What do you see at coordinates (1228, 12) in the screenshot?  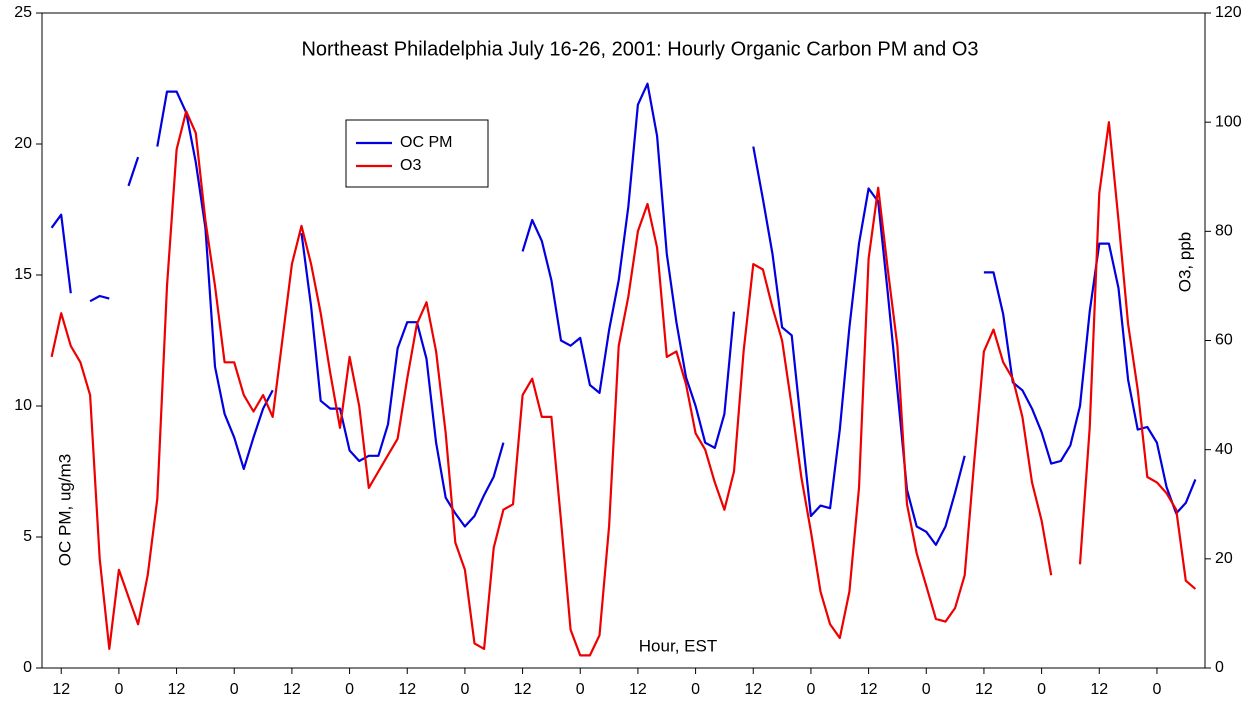 I see `y2-tick-label: 120` at bounding box center [1228, 12].